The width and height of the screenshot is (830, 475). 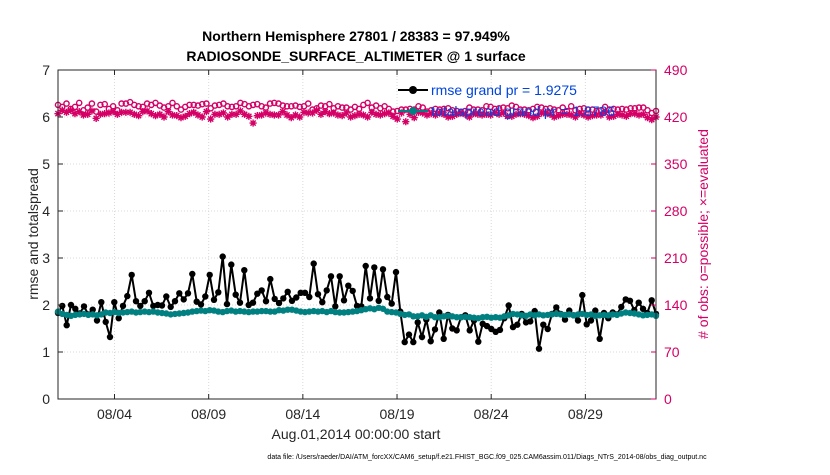 I want to click on x-tick-label: 08/09, so click(x=208, y=414).